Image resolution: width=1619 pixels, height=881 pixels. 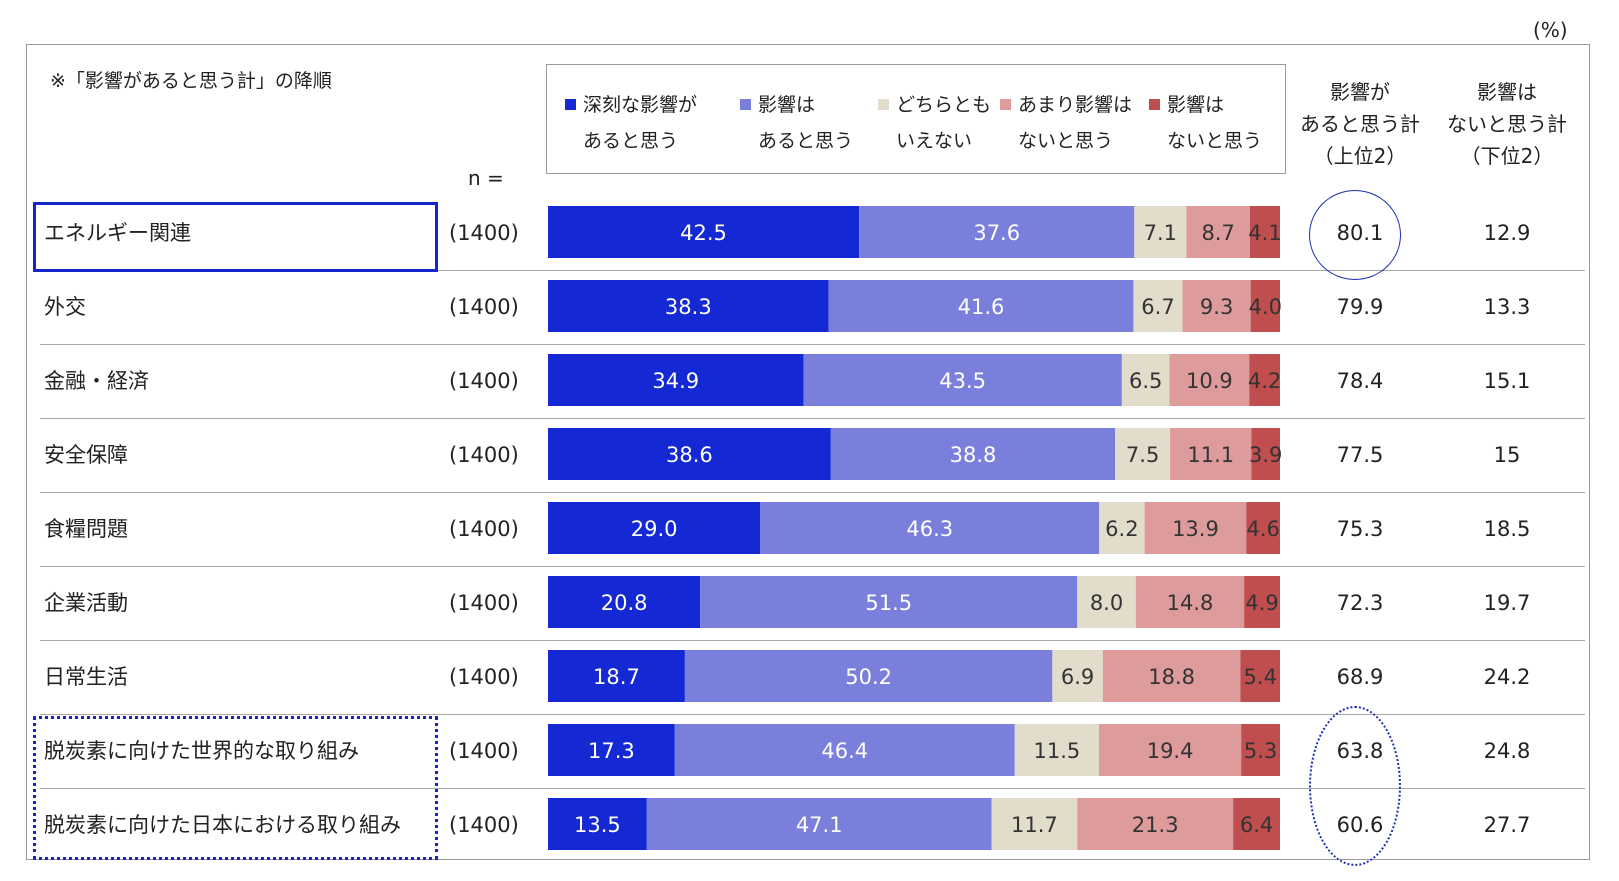 What do you see at coordinates (1507, 529) in the screenshot?
I see `total-bottom2: 18.5` at bounding box center [1507, 529].